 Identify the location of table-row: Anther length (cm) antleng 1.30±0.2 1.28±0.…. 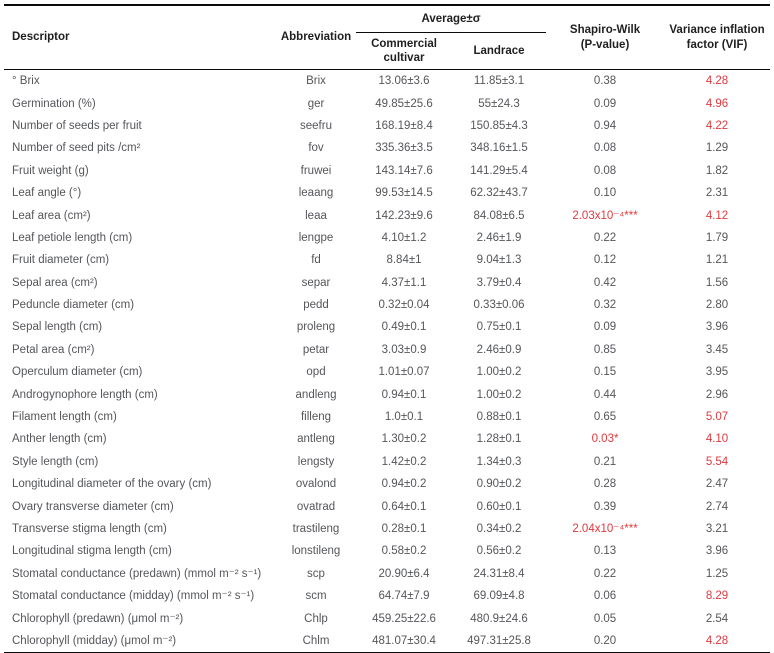
(387, 439).